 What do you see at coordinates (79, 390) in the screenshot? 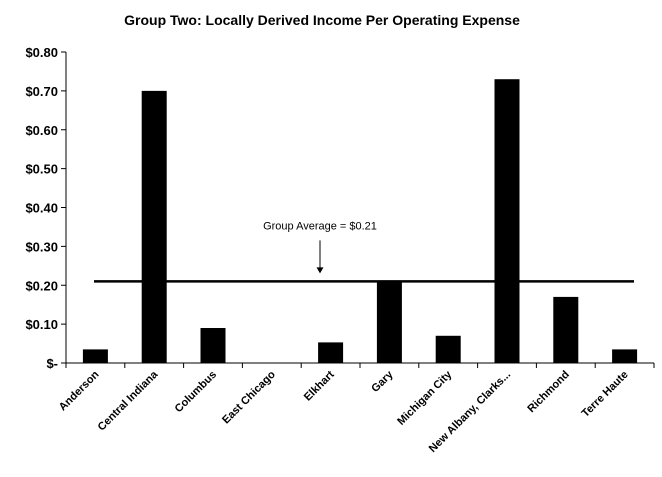
I see `x-tick-label: Anderson` at bounding box center [79, 390].